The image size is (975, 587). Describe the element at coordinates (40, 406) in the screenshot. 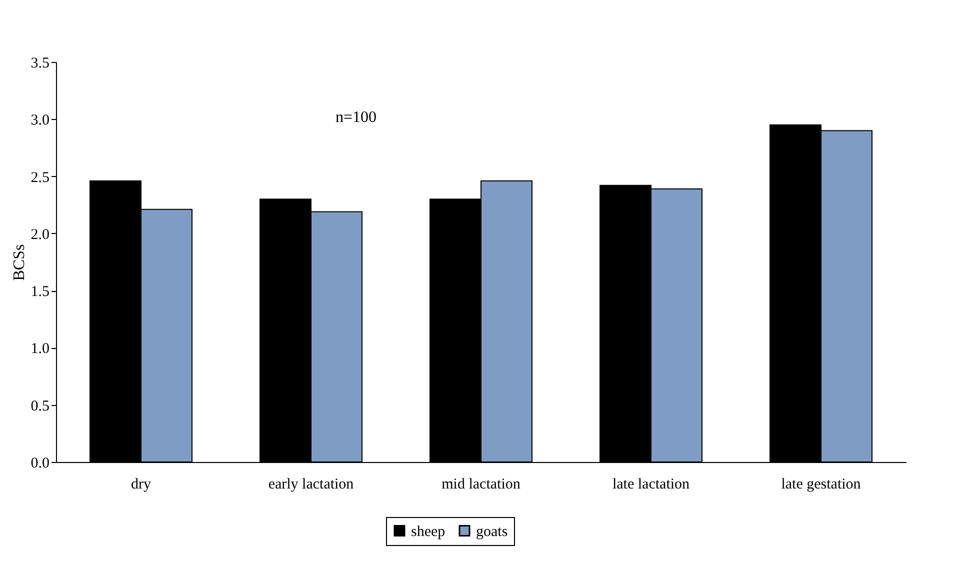

I see `y-tick-label: 0.5` at that location.